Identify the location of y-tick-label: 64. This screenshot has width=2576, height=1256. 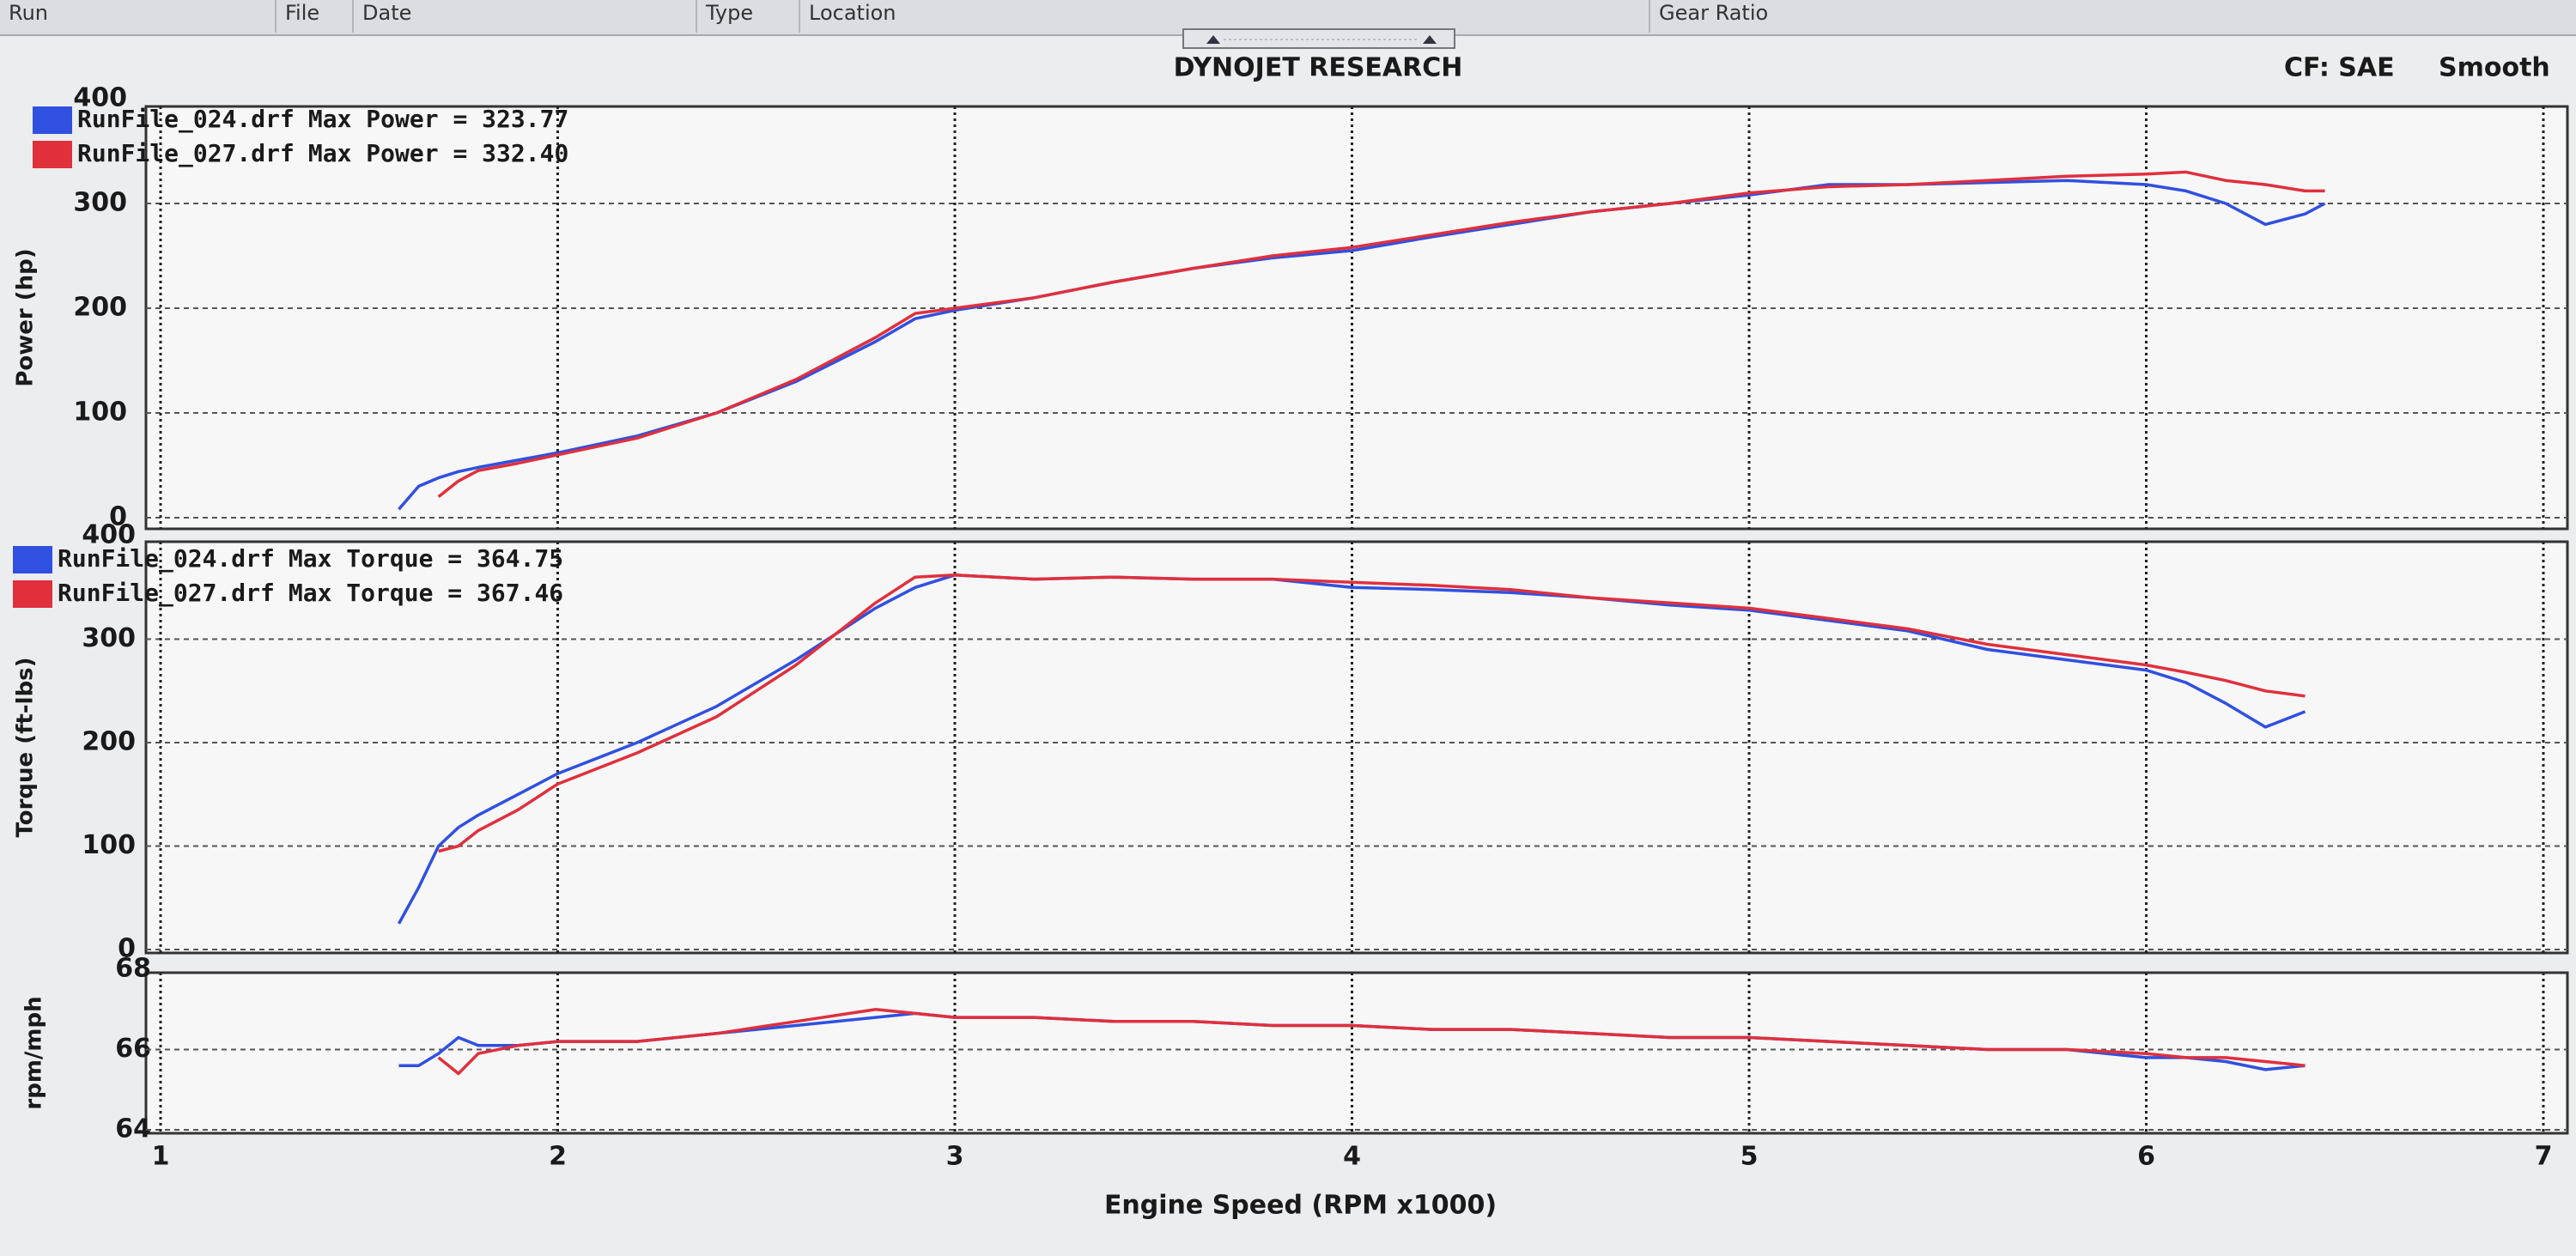
(133, 1129).